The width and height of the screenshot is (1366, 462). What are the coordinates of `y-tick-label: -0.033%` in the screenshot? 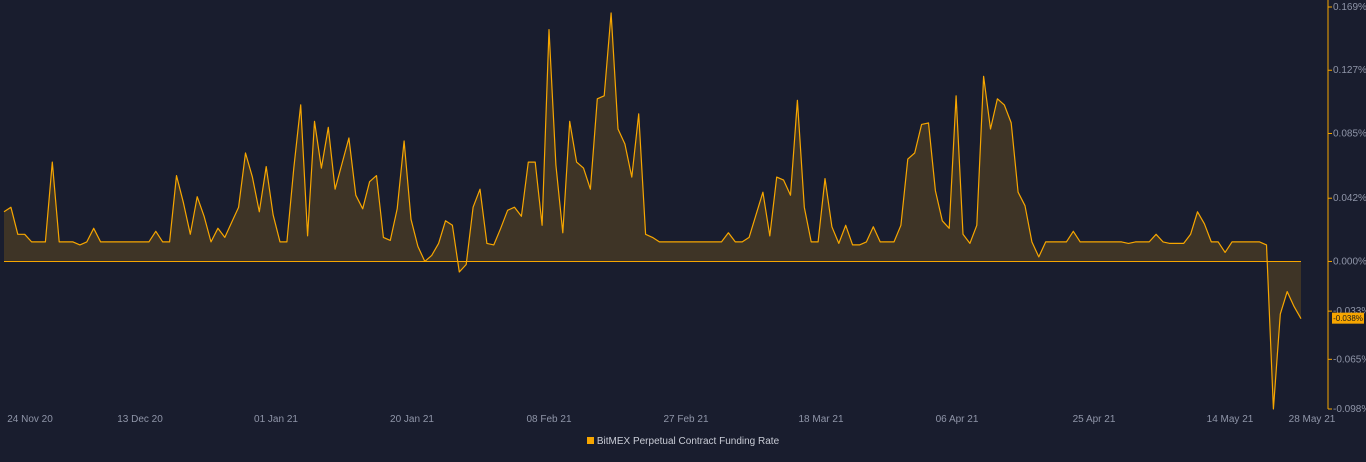 It's located at (1349, 311).